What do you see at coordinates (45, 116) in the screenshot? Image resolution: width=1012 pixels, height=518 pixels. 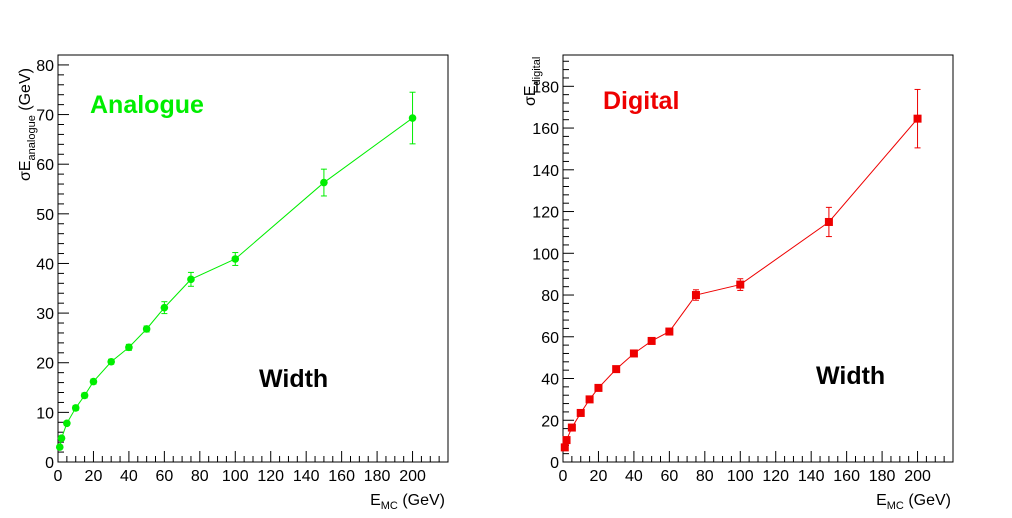 I see `y-tick-label: 70` at bounding box center [45, 116].